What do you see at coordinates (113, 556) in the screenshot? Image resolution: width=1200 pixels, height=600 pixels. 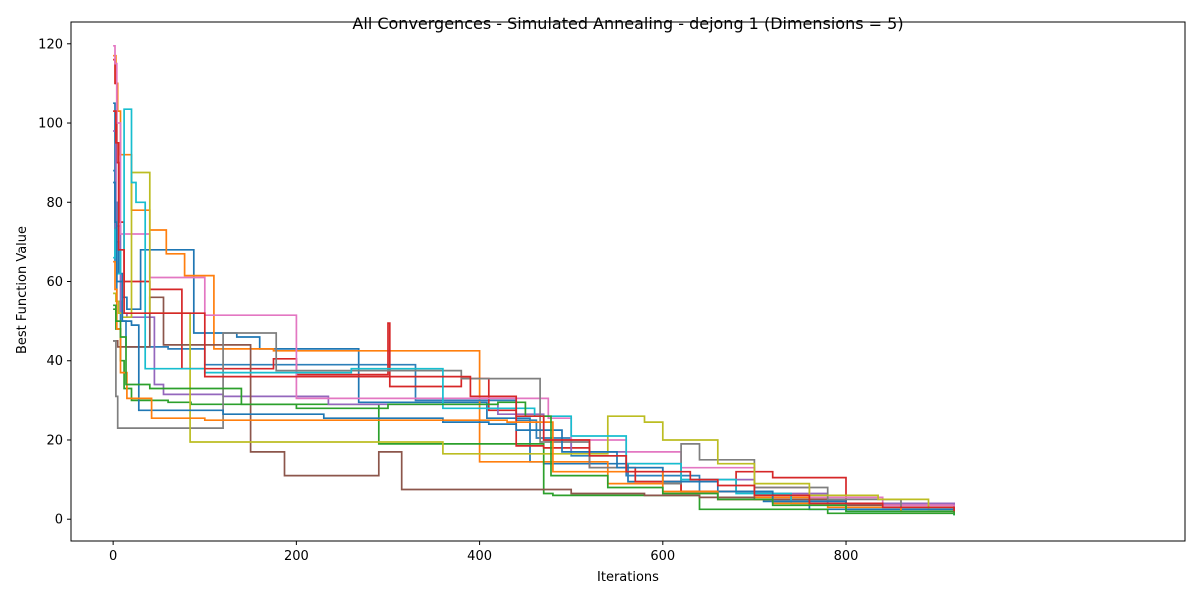 I see `x-tick-label: 0` at bounding box center [113, 556].